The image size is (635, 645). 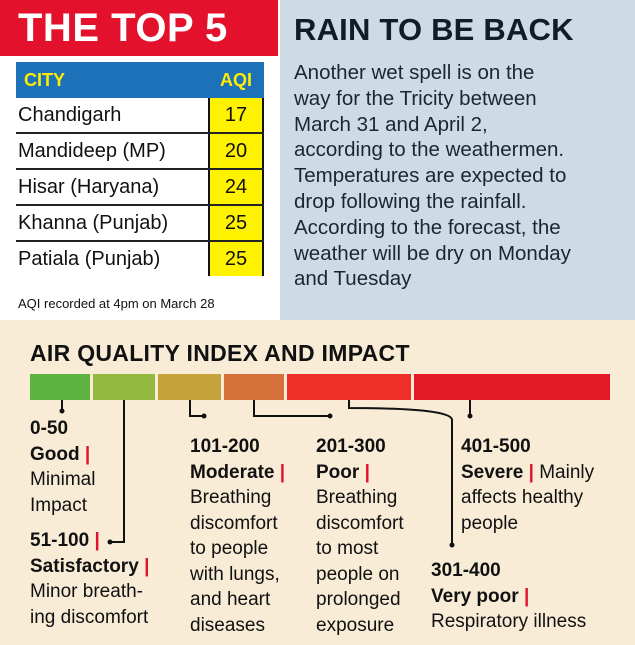 I want to click on category-desc-inline: Mainly, so click(x=567, y=472).